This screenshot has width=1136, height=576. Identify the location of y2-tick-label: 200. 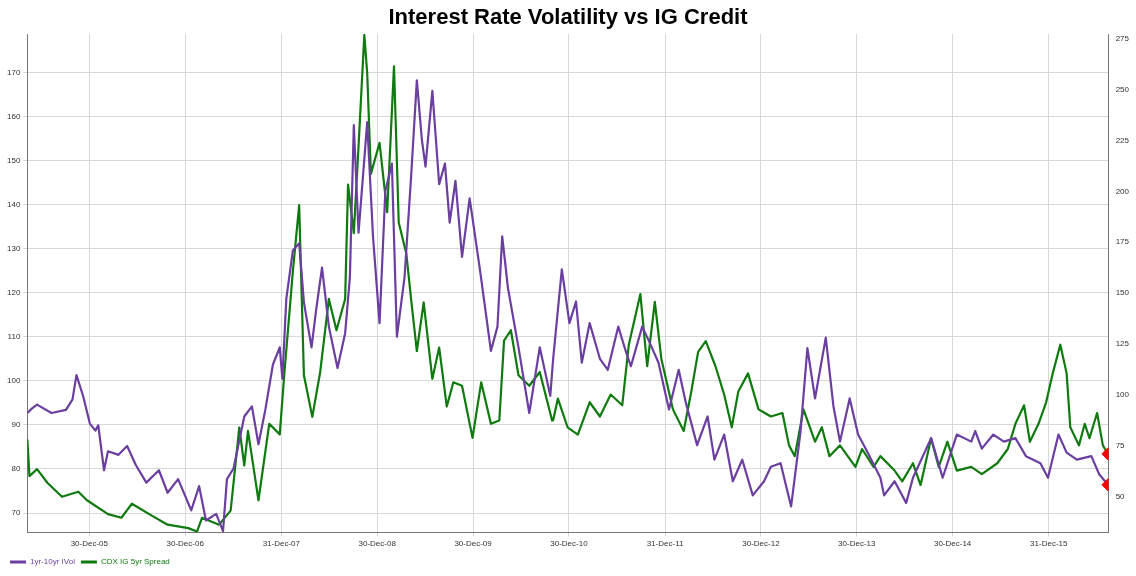
(1122, 191).